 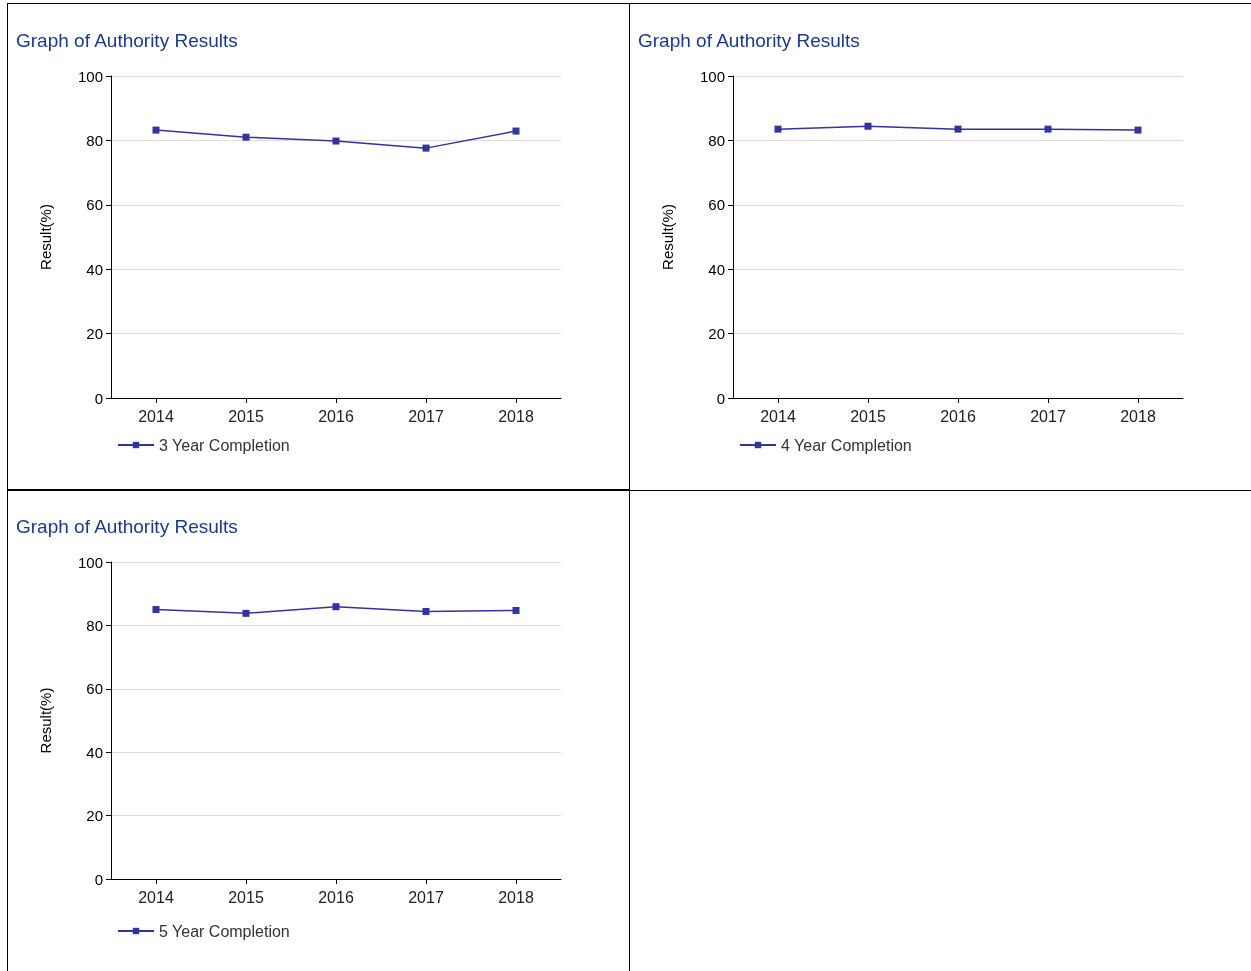 What do you see at coordinates (224, 445) in the screenshot?
I see `legend-label: 3 Year Completion` at bounding box center [224, 445].